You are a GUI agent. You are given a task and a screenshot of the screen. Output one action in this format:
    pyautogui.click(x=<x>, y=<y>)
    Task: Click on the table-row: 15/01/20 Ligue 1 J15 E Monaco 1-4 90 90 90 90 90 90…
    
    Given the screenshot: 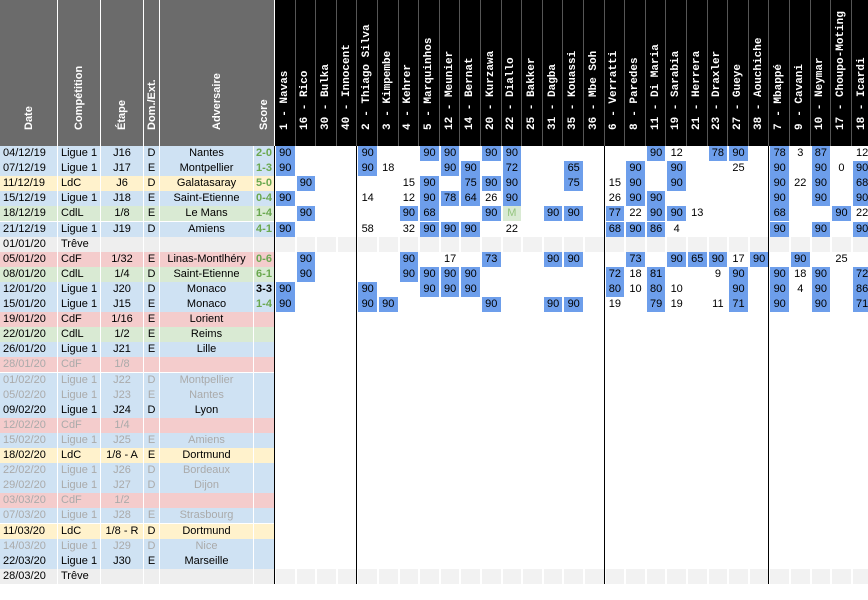 What is the action you would take?
    pyautogui.click(x=434, y=304)
    